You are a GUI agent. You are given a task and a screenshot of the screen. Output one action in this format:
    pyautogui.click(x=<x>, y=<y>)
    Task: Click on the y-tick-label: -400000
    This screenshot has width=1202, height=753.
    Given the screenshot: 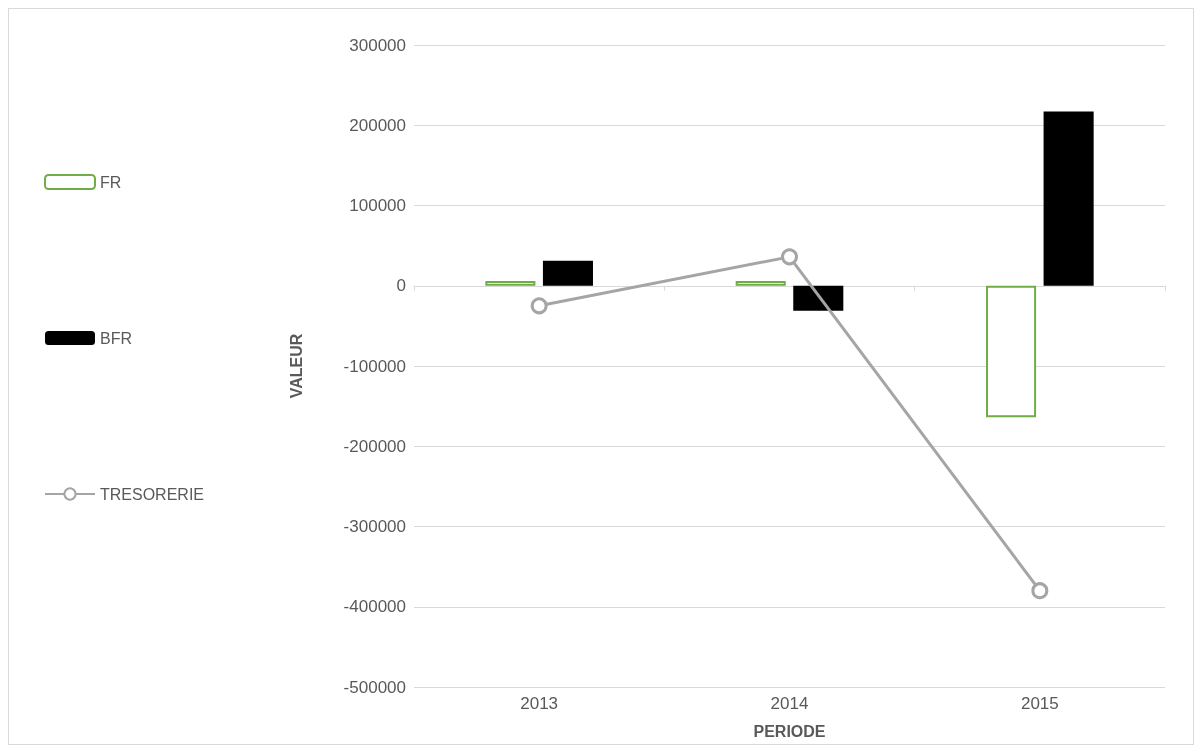 What is the action you would take?
    pyautogui.click(x=374, y=607)
    